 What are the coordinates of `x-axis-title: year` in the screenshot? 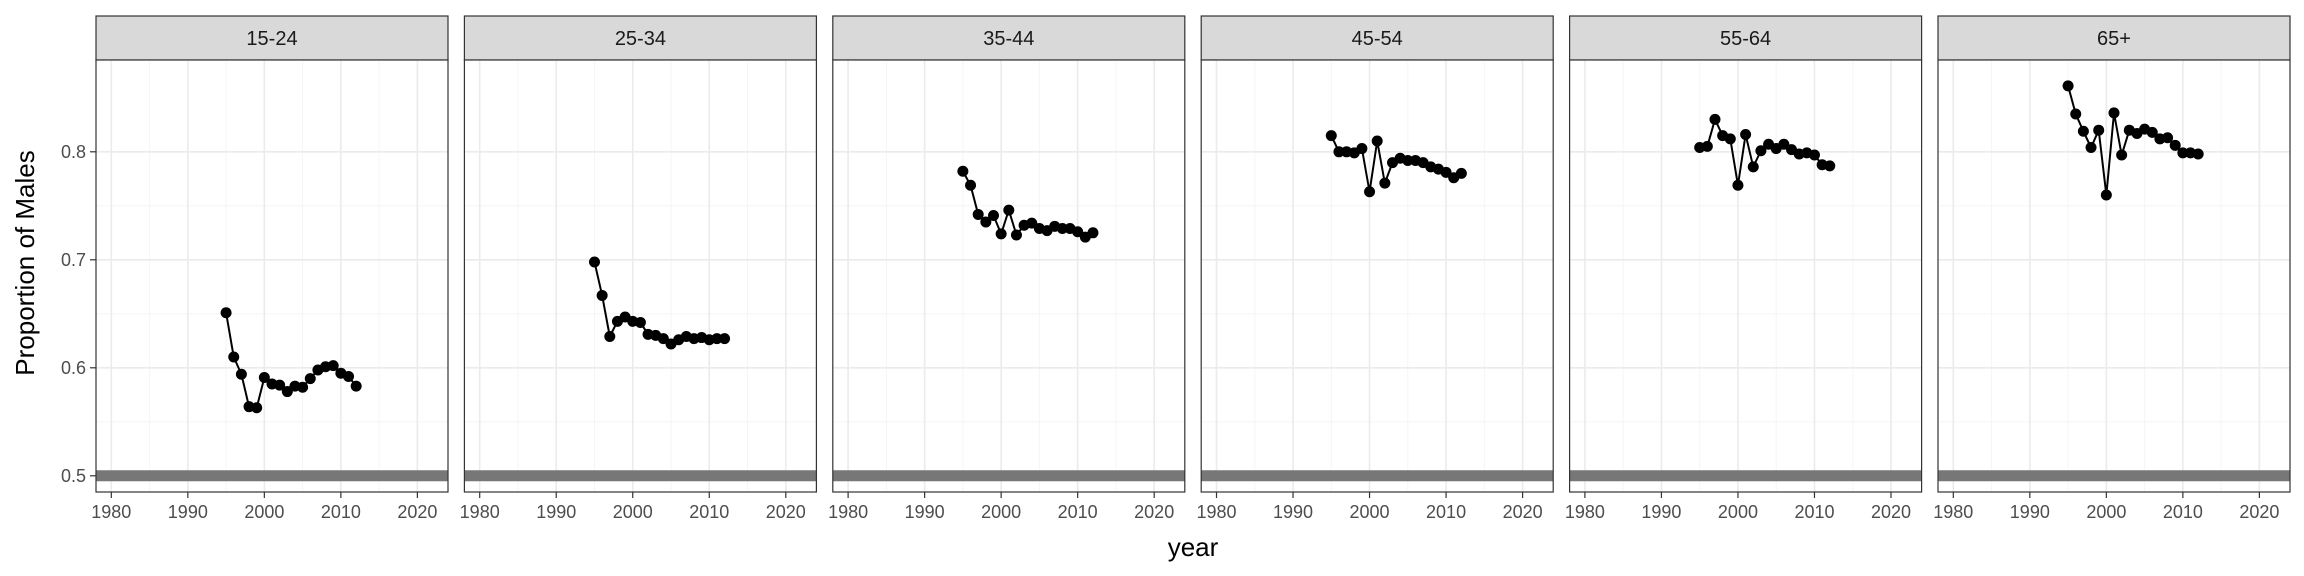 It's located at (1193, 547).